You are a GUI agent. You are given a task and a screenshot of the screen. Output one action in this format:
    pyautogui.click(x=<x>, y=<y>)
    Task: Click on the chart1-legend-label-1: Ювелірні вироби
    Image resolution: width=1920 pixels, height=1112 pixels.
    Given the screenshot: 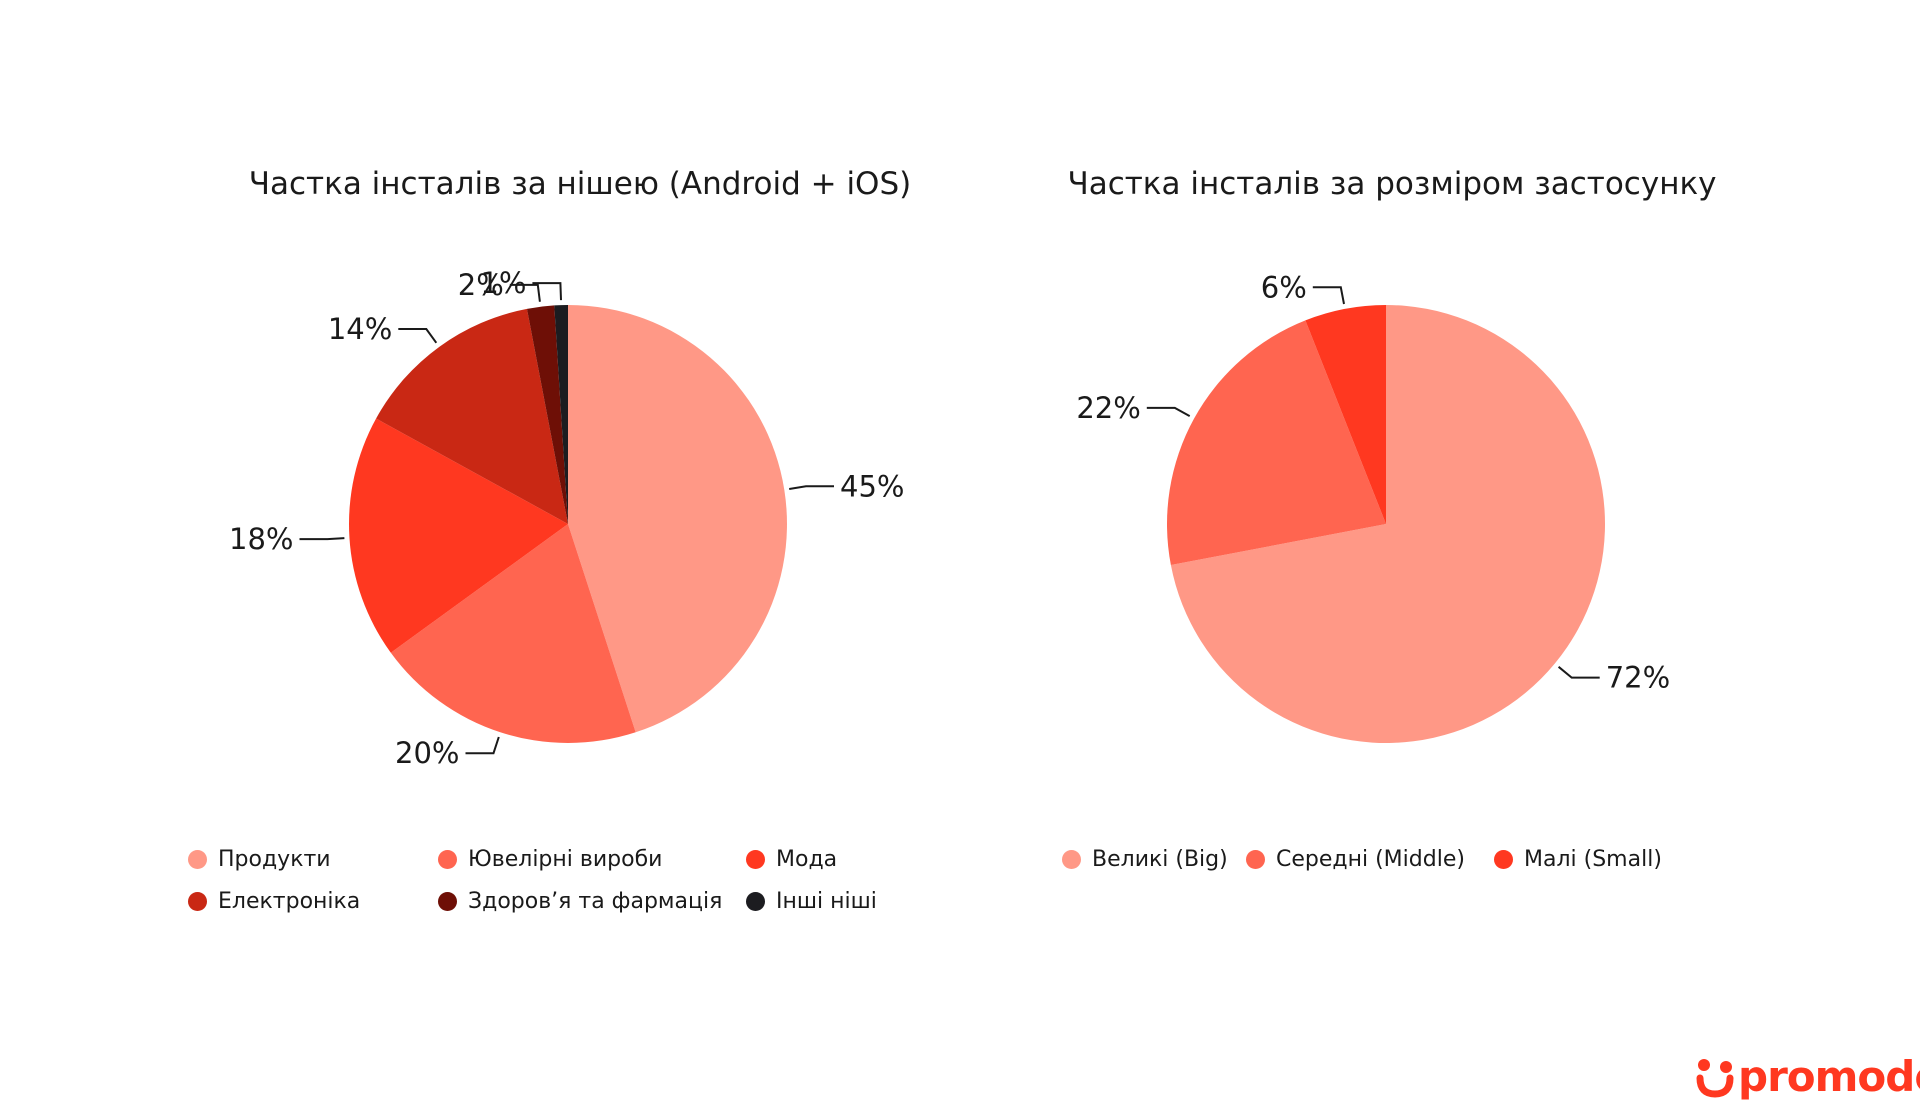 What is the action you would take?
    pyautogui.click(x=565, y=859)
    